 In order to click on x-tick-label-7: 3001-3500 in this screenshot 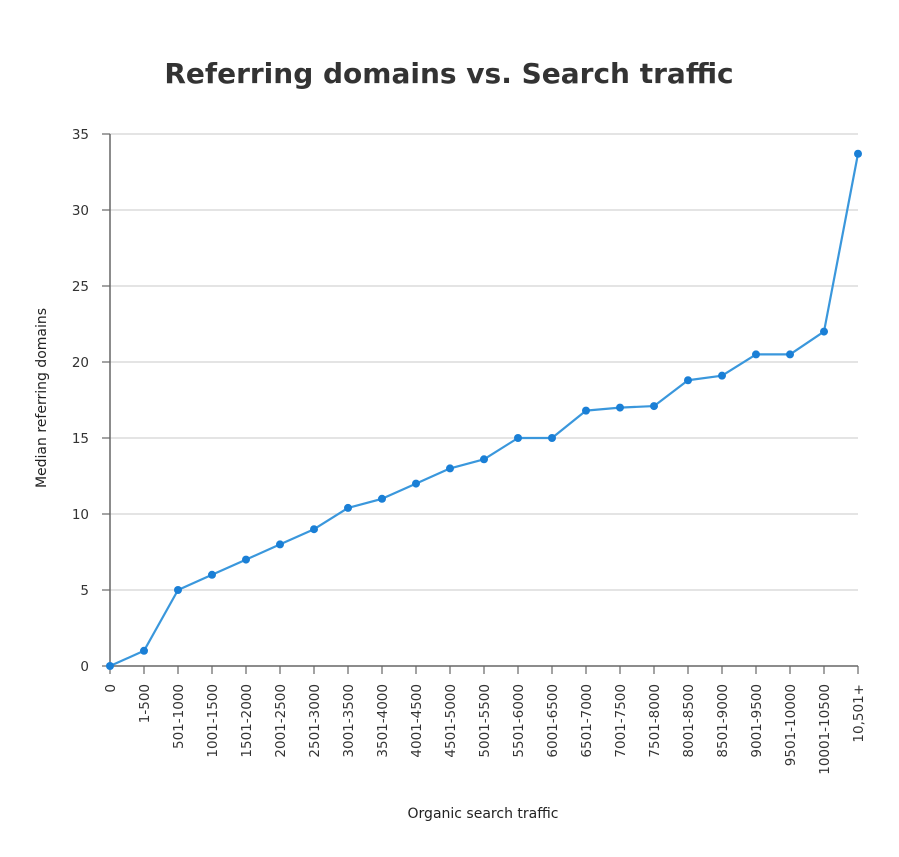, I will do `click(349, 721)`.